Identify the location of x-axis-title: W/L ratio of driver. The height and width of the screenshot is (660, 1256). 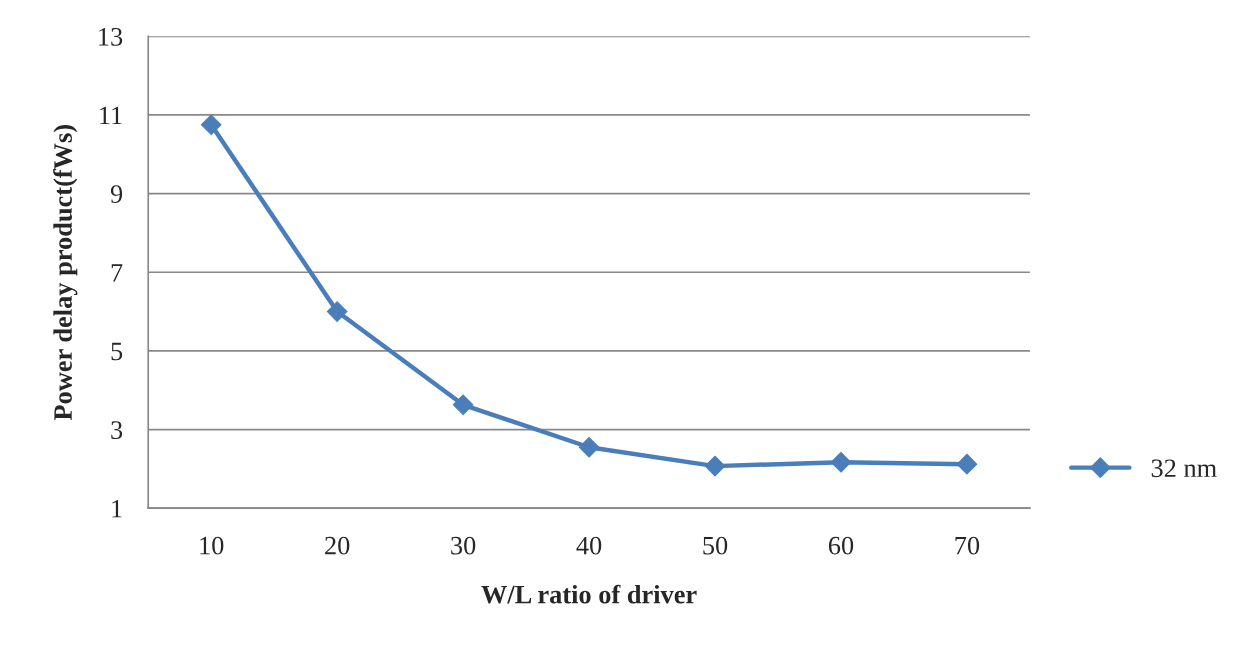
(589, 594).